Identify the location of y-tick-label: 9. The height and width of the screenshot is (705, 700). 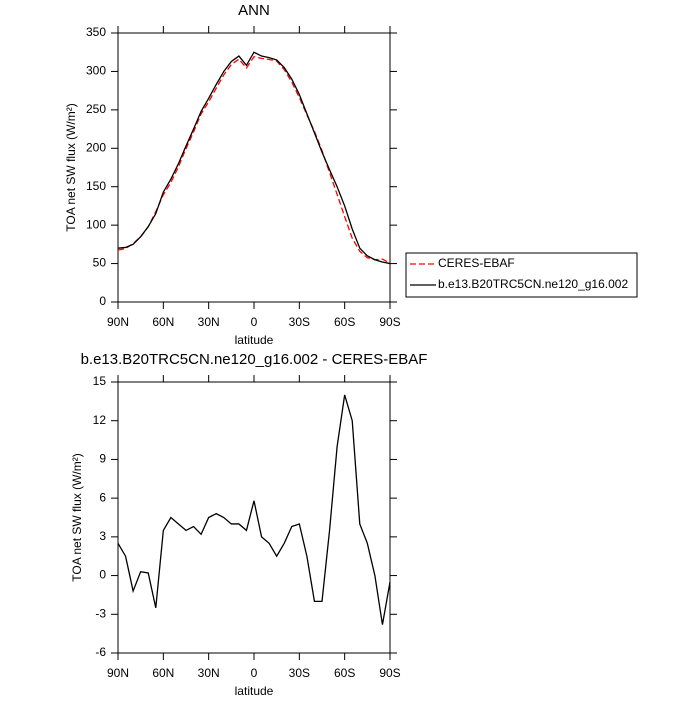
(102, 459).